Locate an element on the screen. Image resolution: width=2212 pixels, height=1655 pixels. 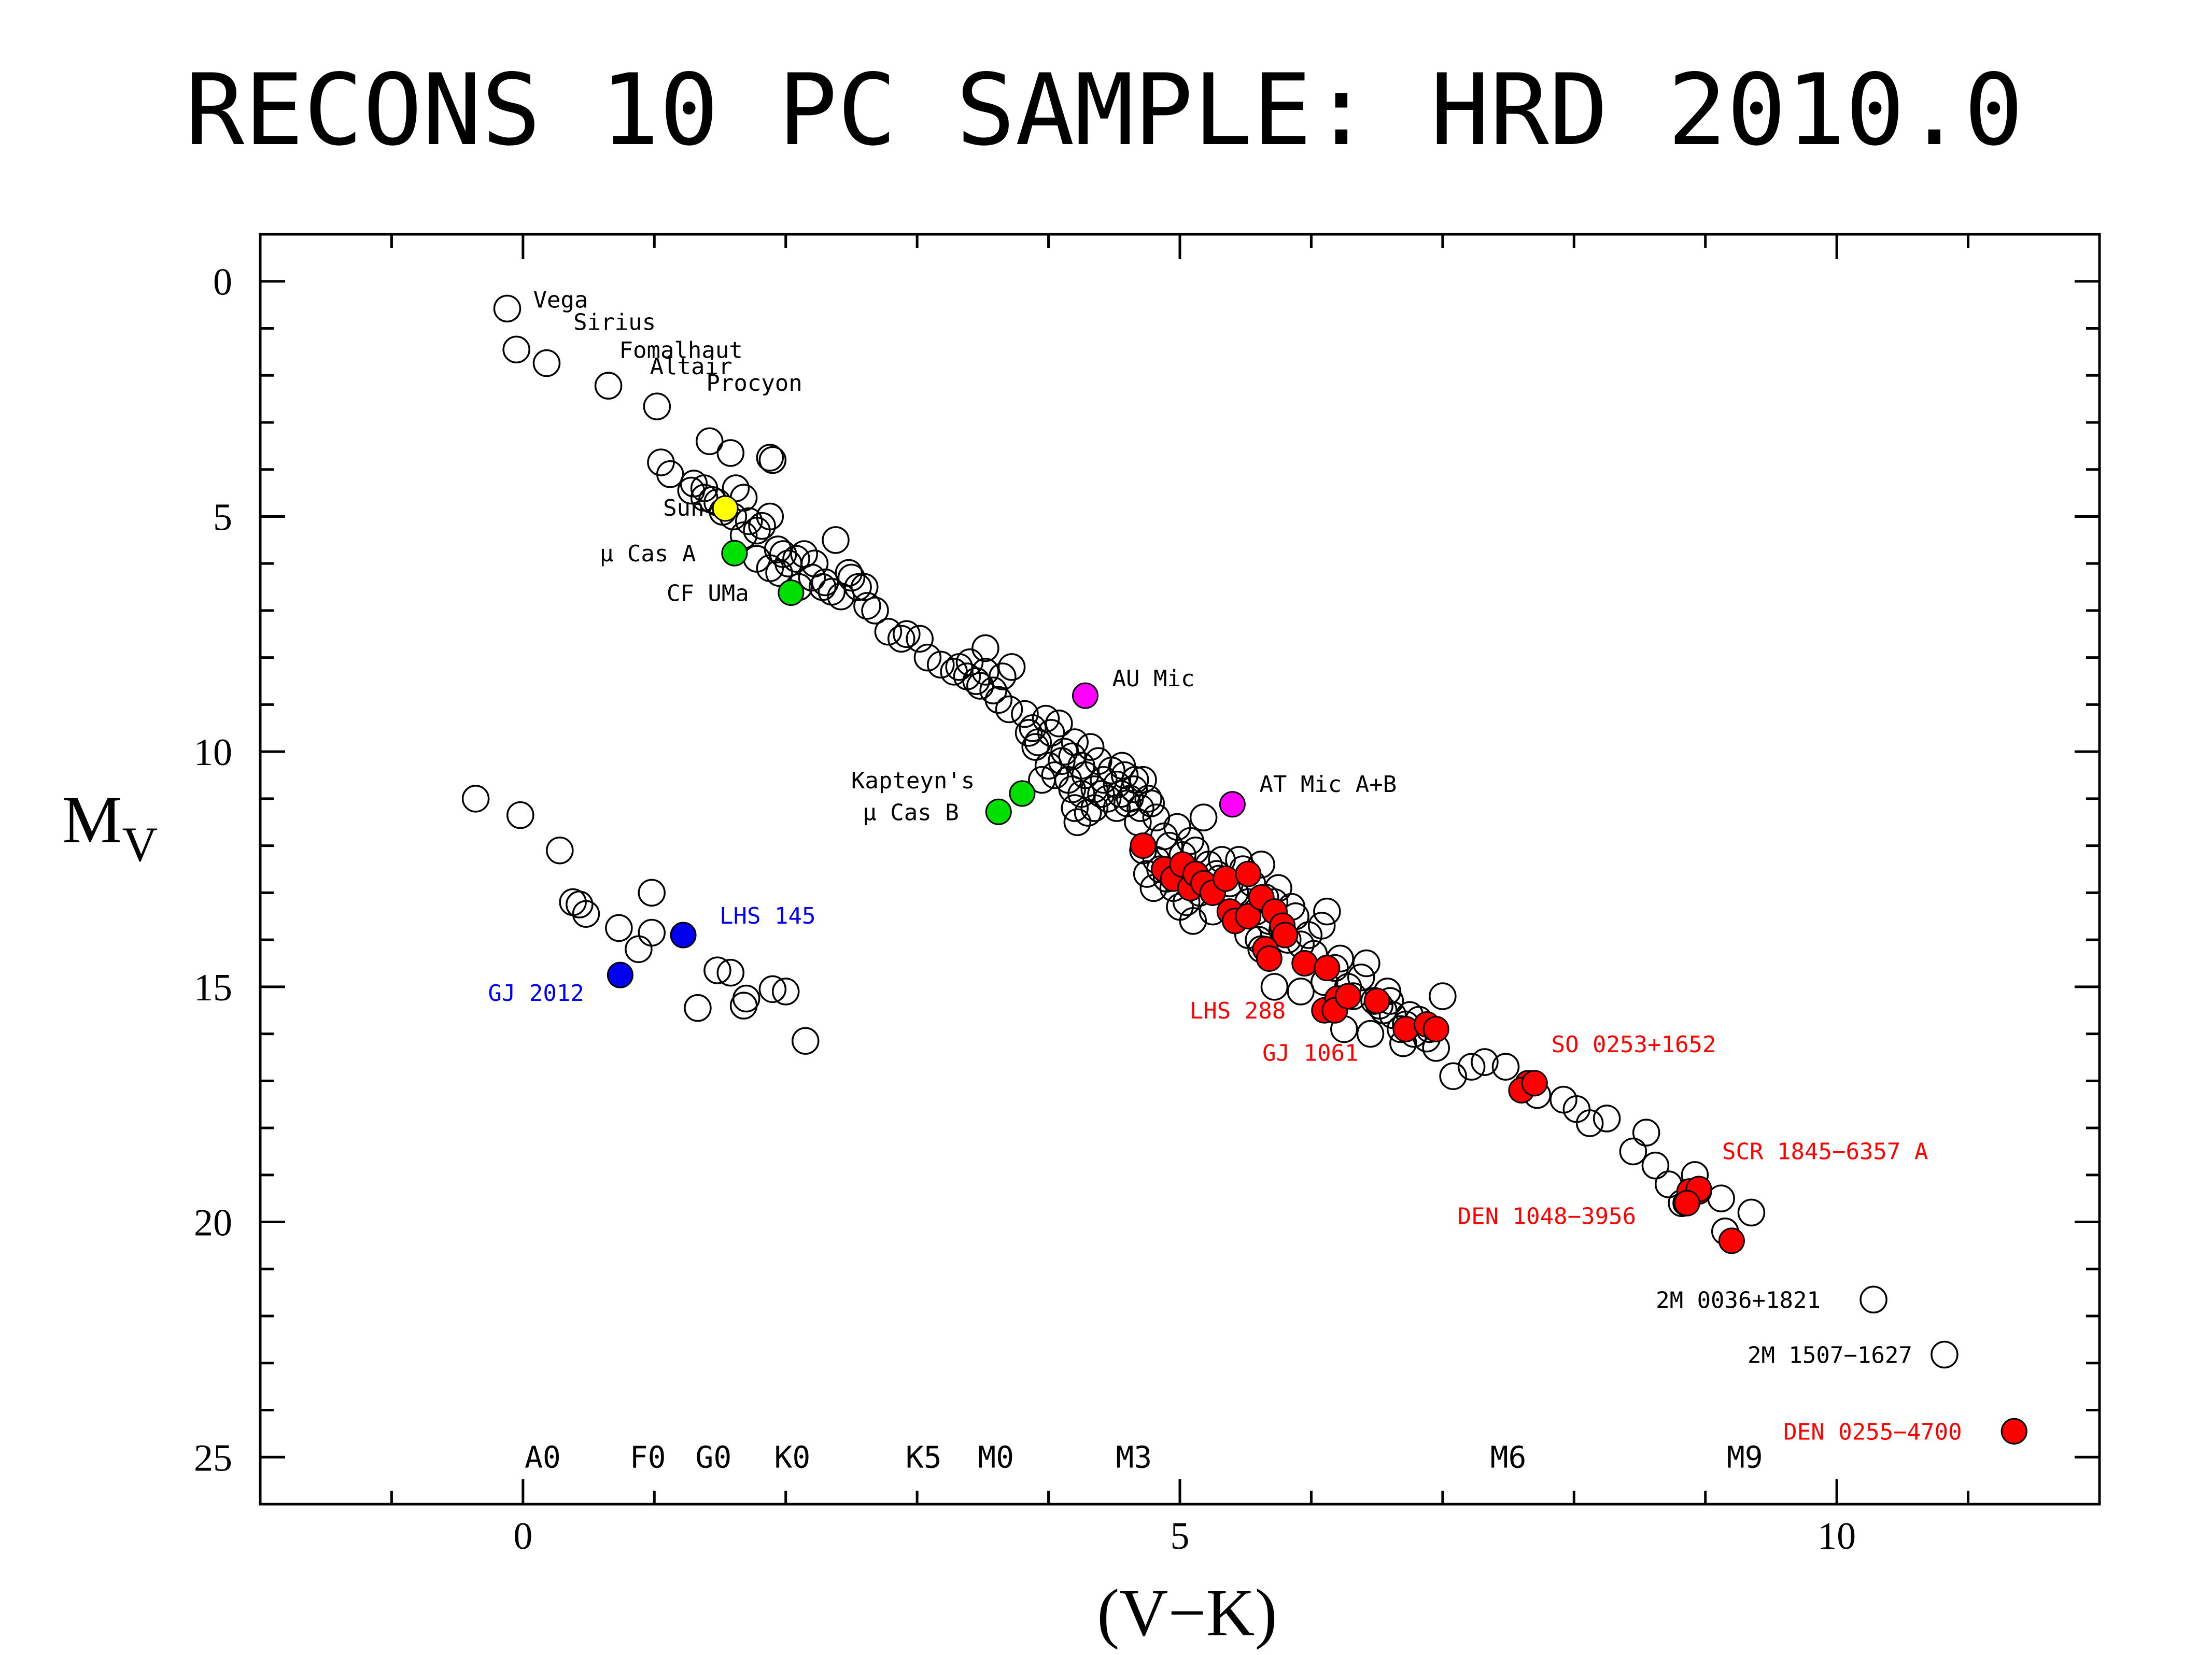
x-tick-label: 5 is located at coordinates (1180, 1536).